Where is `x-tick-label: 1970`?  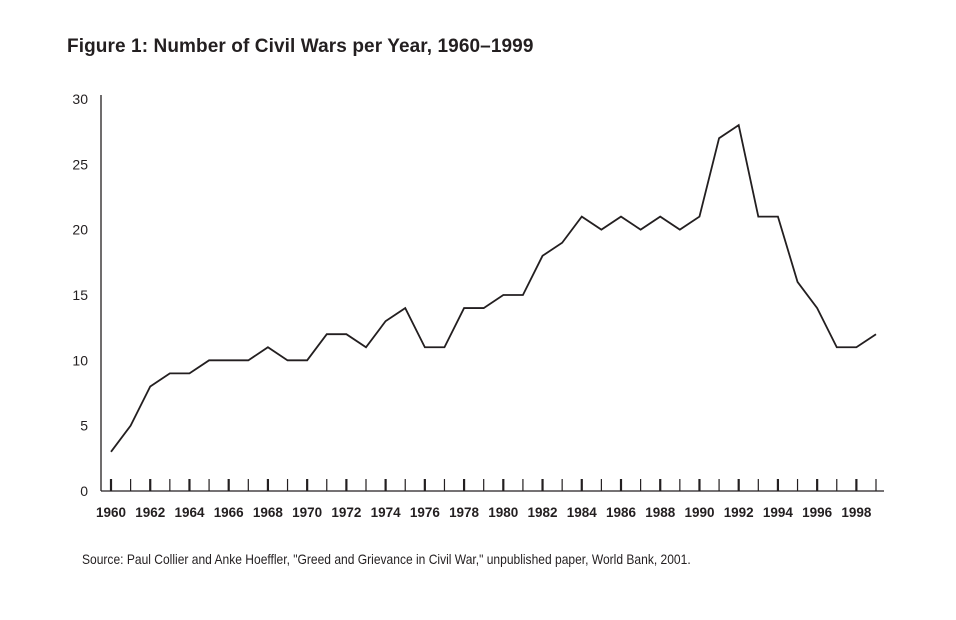
x-tick-label: 1970 is located at coordinates (307, 512).